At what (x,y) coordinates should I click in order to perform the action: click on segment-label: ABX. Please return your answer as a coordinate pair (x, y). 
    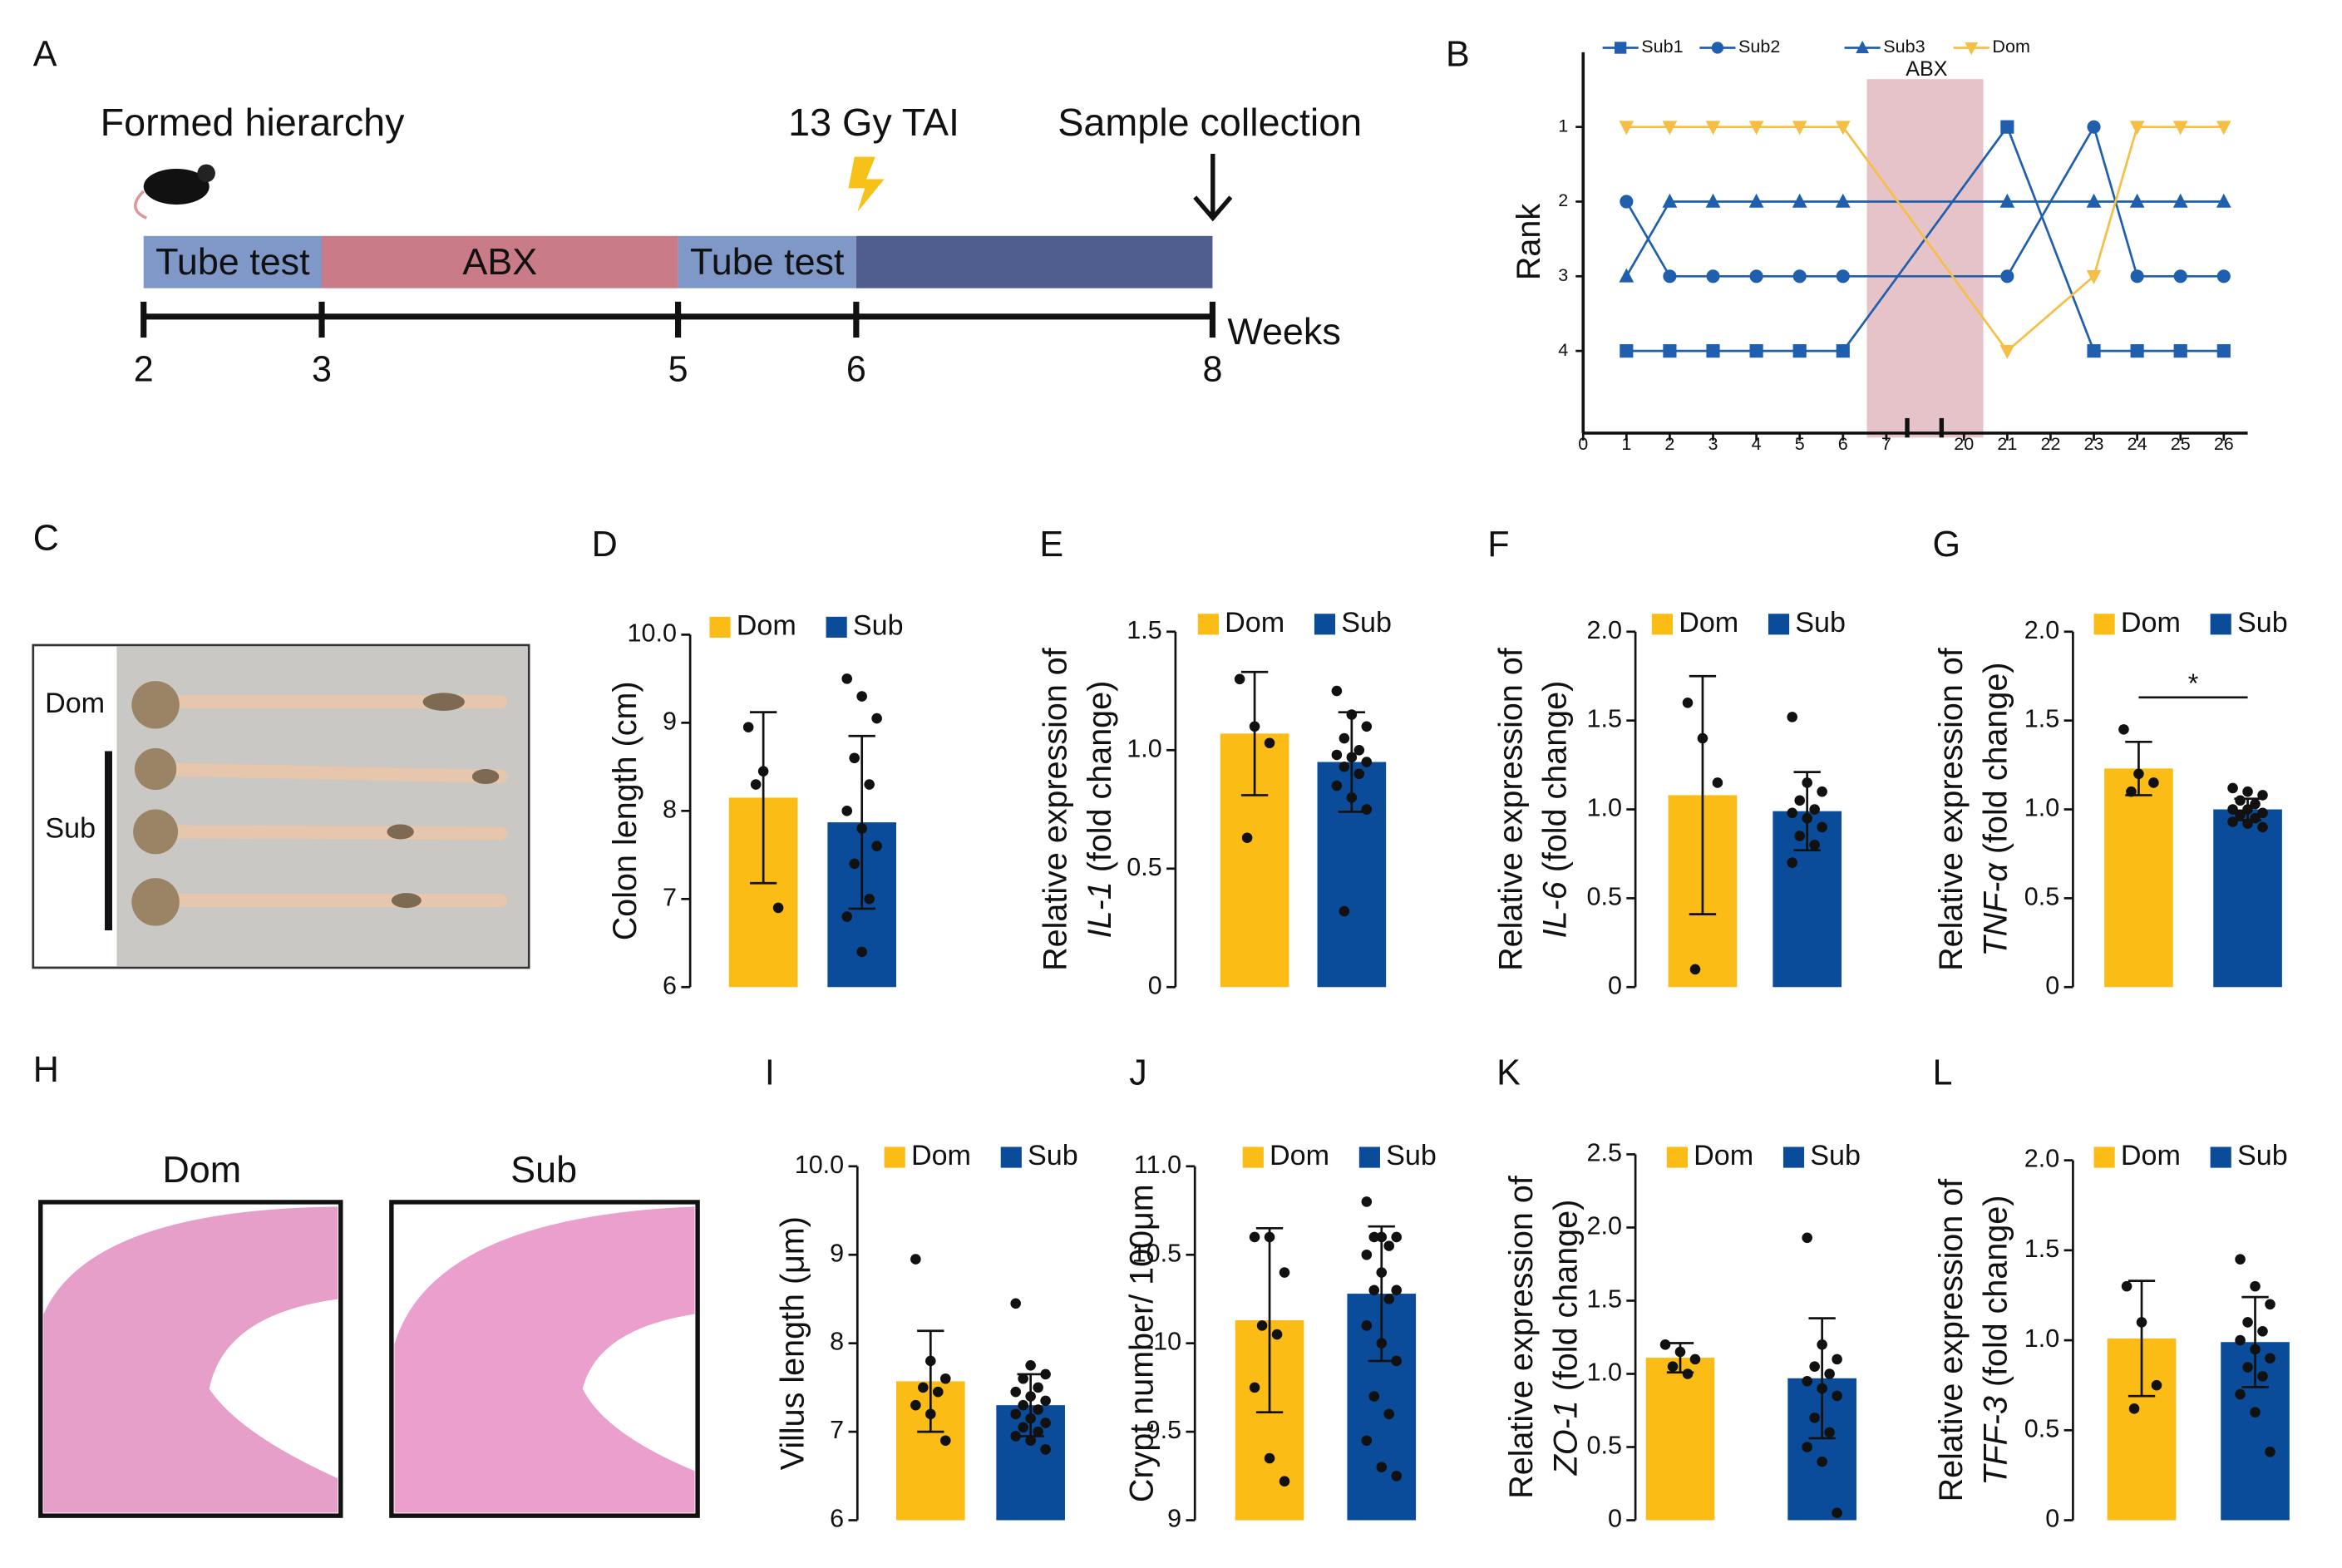
    Looking at the image, I should click on (499, 261).